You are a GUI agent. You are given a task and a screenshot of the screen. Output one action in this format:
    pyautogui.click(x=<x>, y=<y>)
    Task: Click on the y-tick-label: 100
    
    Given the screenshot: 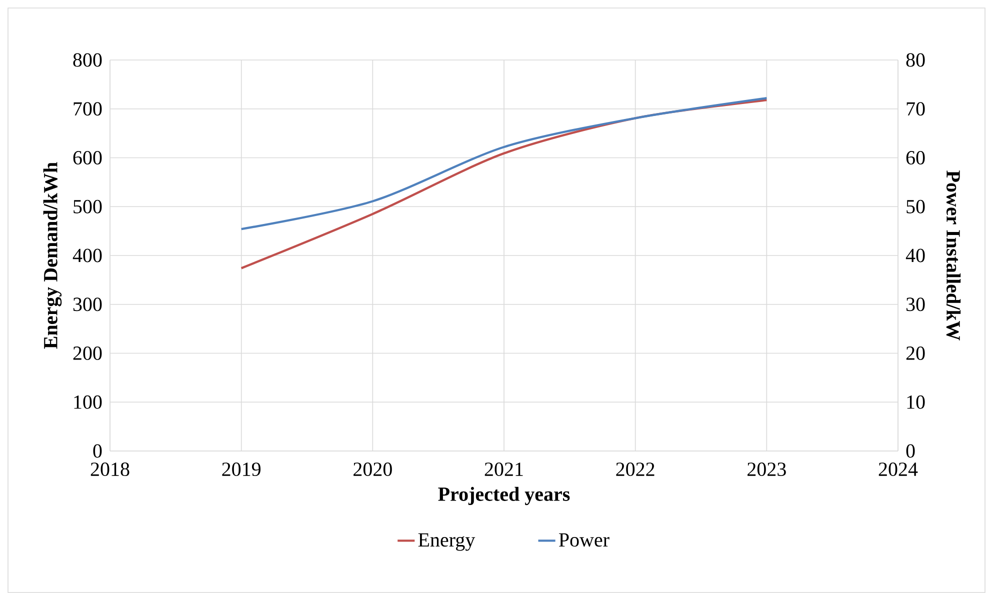 What is the action you would take?
    pyautogui.click(x=88, y=402)
    